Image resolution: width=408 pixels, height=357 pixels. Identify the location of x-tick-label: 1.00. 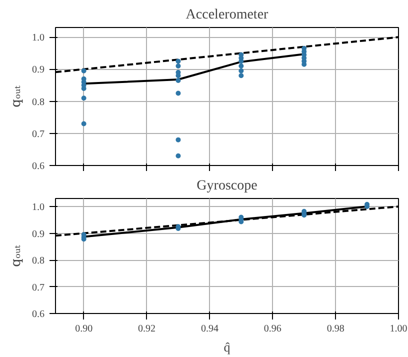
(399, 329).